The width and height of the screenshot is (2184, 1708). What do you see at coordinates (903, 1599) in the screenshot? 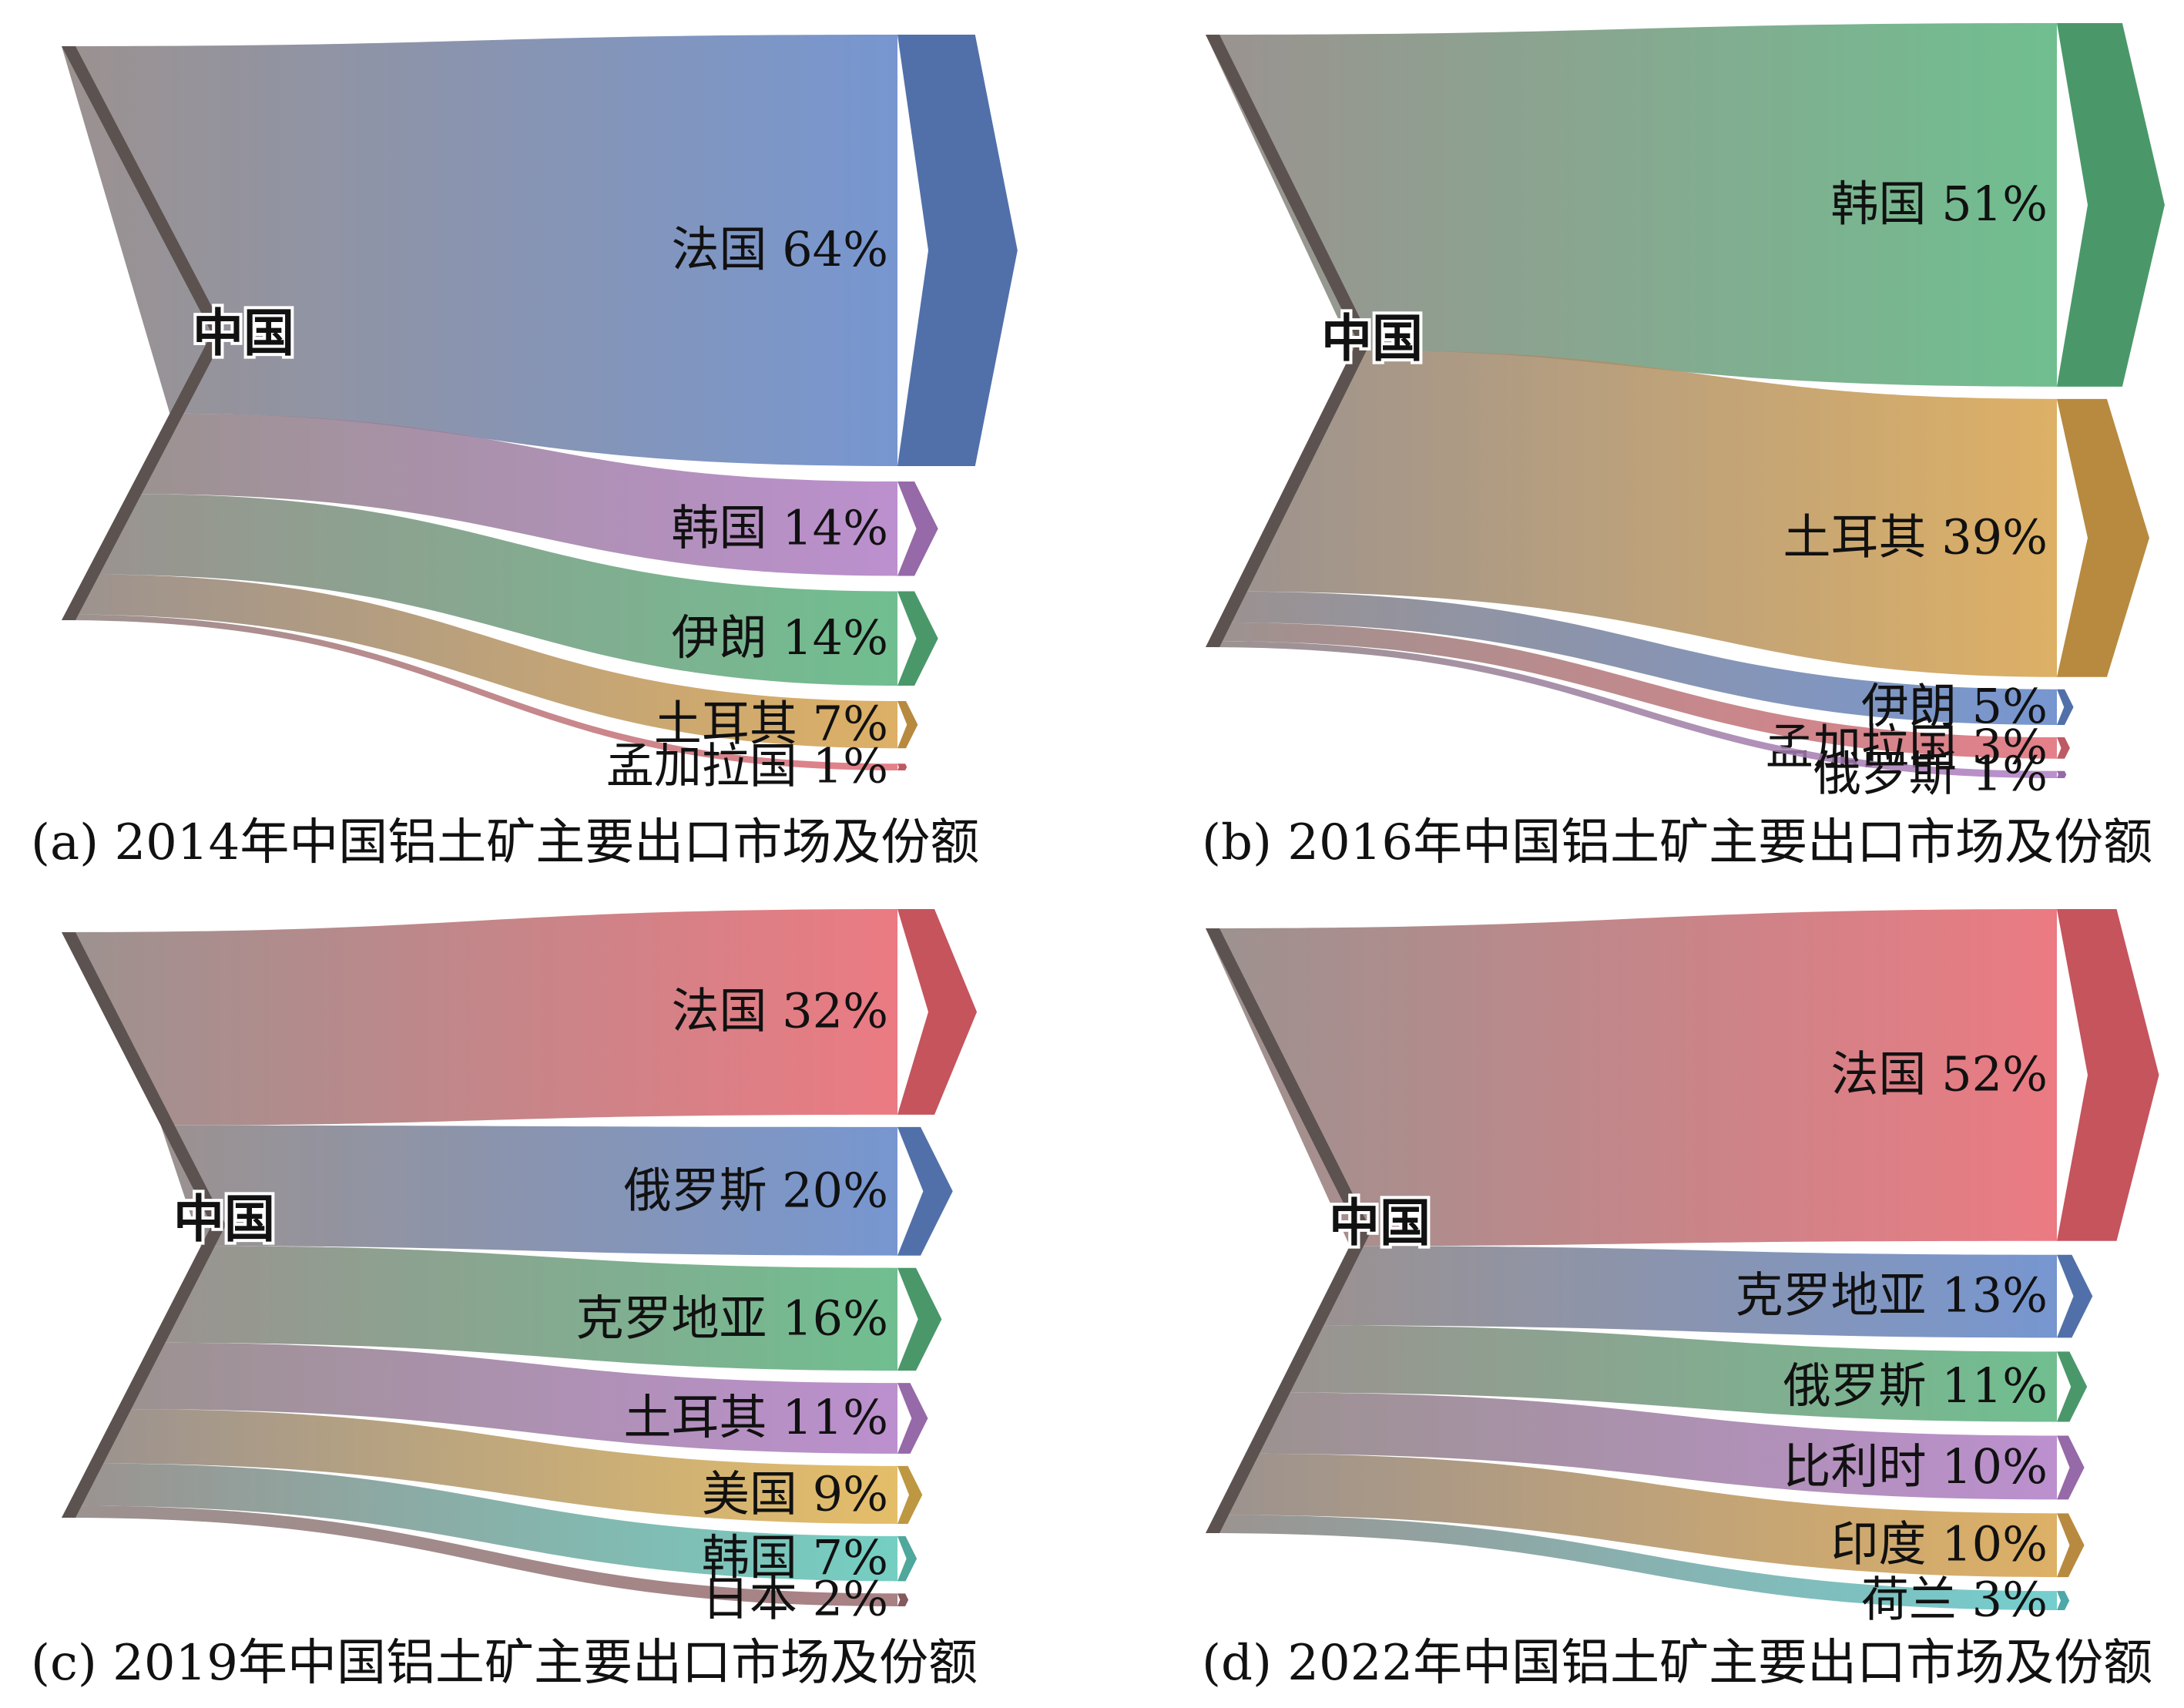
I see `node-日本` at bounding box center [903, 1599].